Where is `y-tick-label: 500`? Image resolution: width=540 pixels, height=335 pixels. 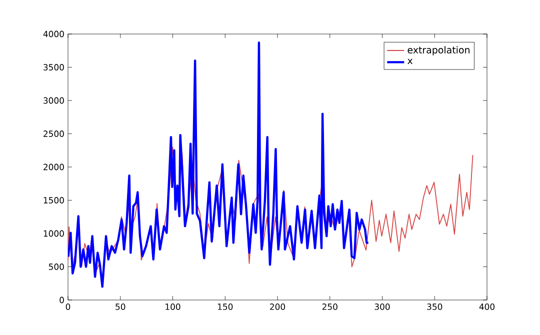 y-tick-label: 500 is located at coordinates (56, 267).